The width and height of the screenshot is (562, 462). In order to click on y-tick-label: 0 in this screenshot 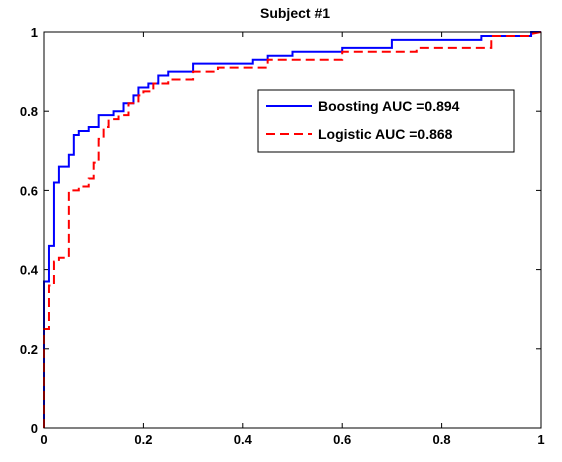, I will do `click(34, 428)`.